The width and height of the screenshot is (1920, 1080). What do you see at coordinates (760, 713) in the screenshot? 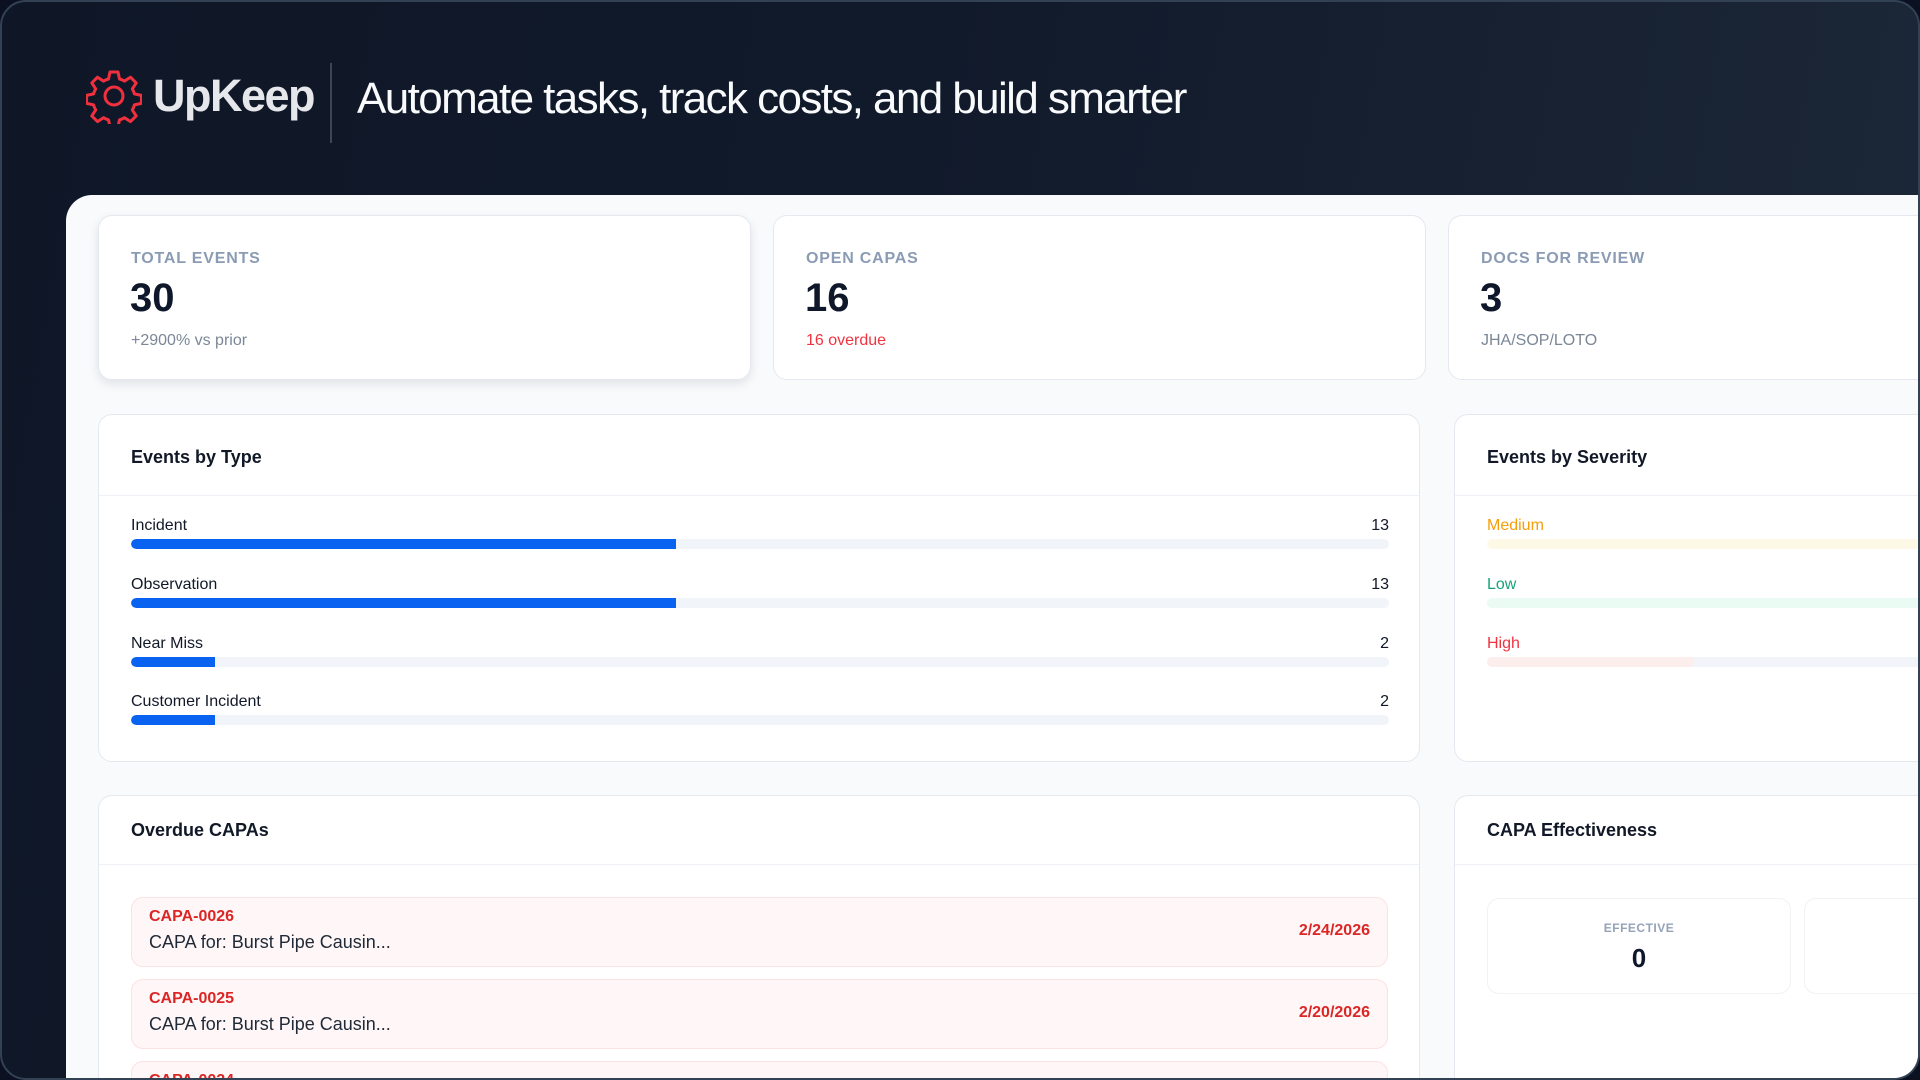
I see `type-row-customer-incident: Customer Incident 2` at bounding box center [760, 713].